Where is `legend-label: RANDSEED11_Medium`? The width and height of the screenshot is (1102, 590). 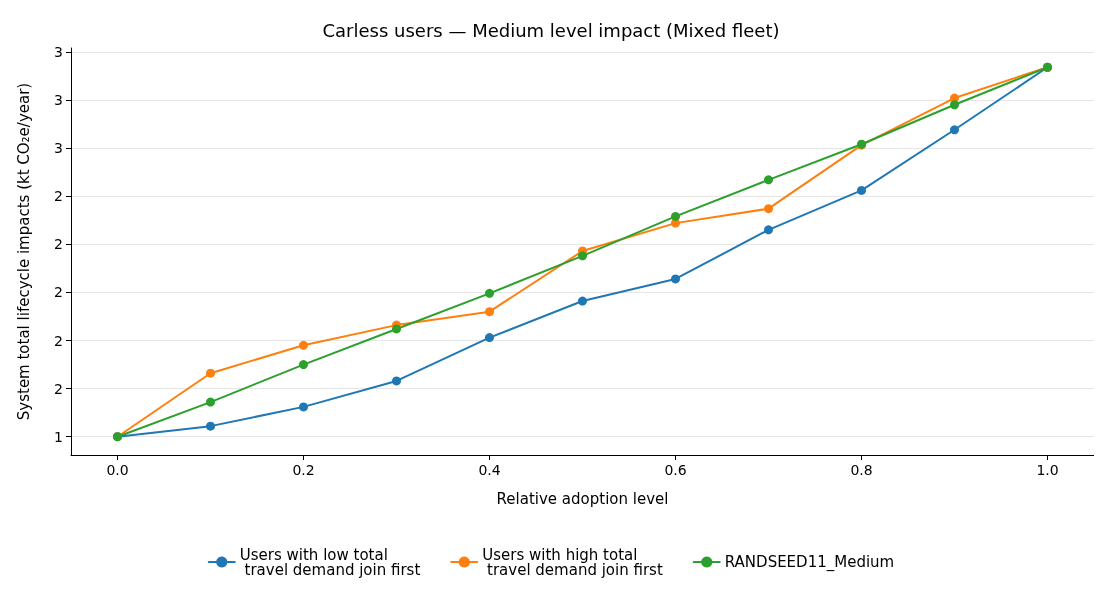
legend-label: RANDSEED11_Medium is located at coordinates (809, 562).